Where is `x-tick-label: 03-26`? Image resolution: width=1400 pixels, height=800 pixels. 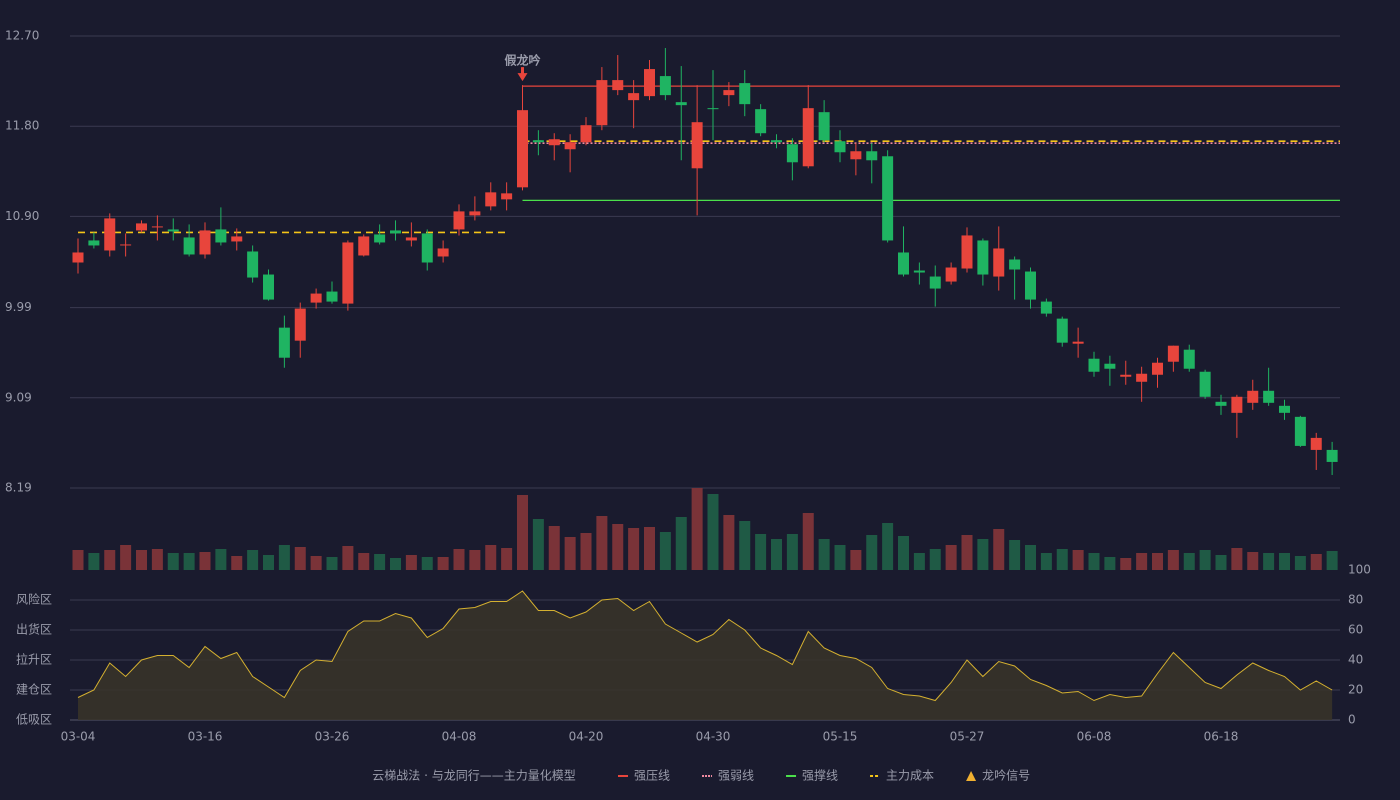
x-tick-label: 03-26 is located at coordinates (332, 737).